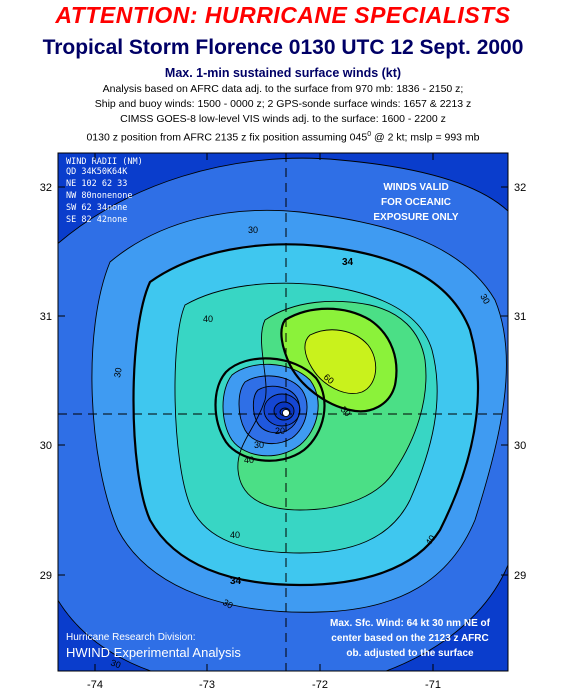  What do you see at coordinates (329, 379) in the screenshot?
I see `contour-label: 60` at bounding box center [329, 379].